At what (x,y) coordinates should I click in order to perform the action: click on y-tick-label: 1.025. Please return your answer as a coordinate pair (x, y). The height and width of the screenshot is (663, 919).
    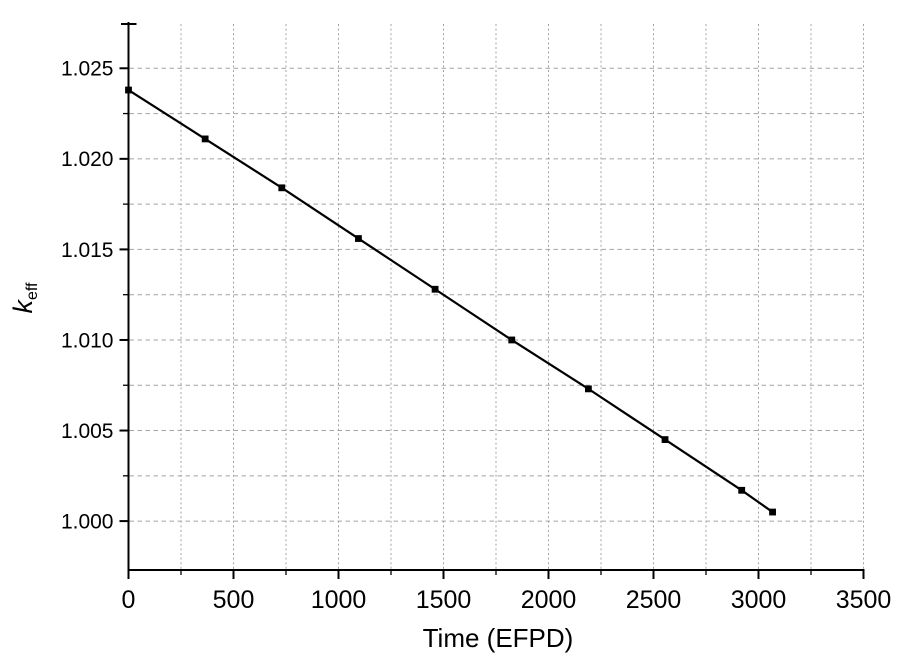
    Looking at the image, I should click on (87, 69).